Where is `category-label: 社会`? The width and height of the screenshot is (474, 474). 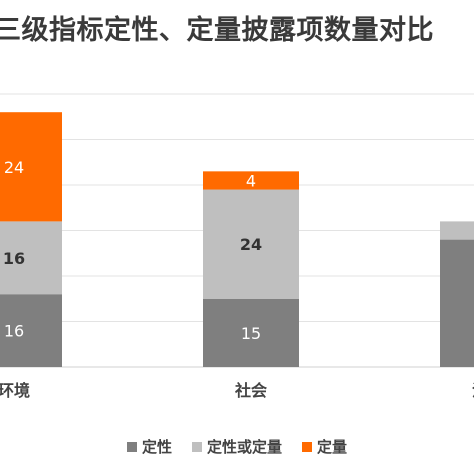 category-label: 社会 is located at coordinates (250, 390).